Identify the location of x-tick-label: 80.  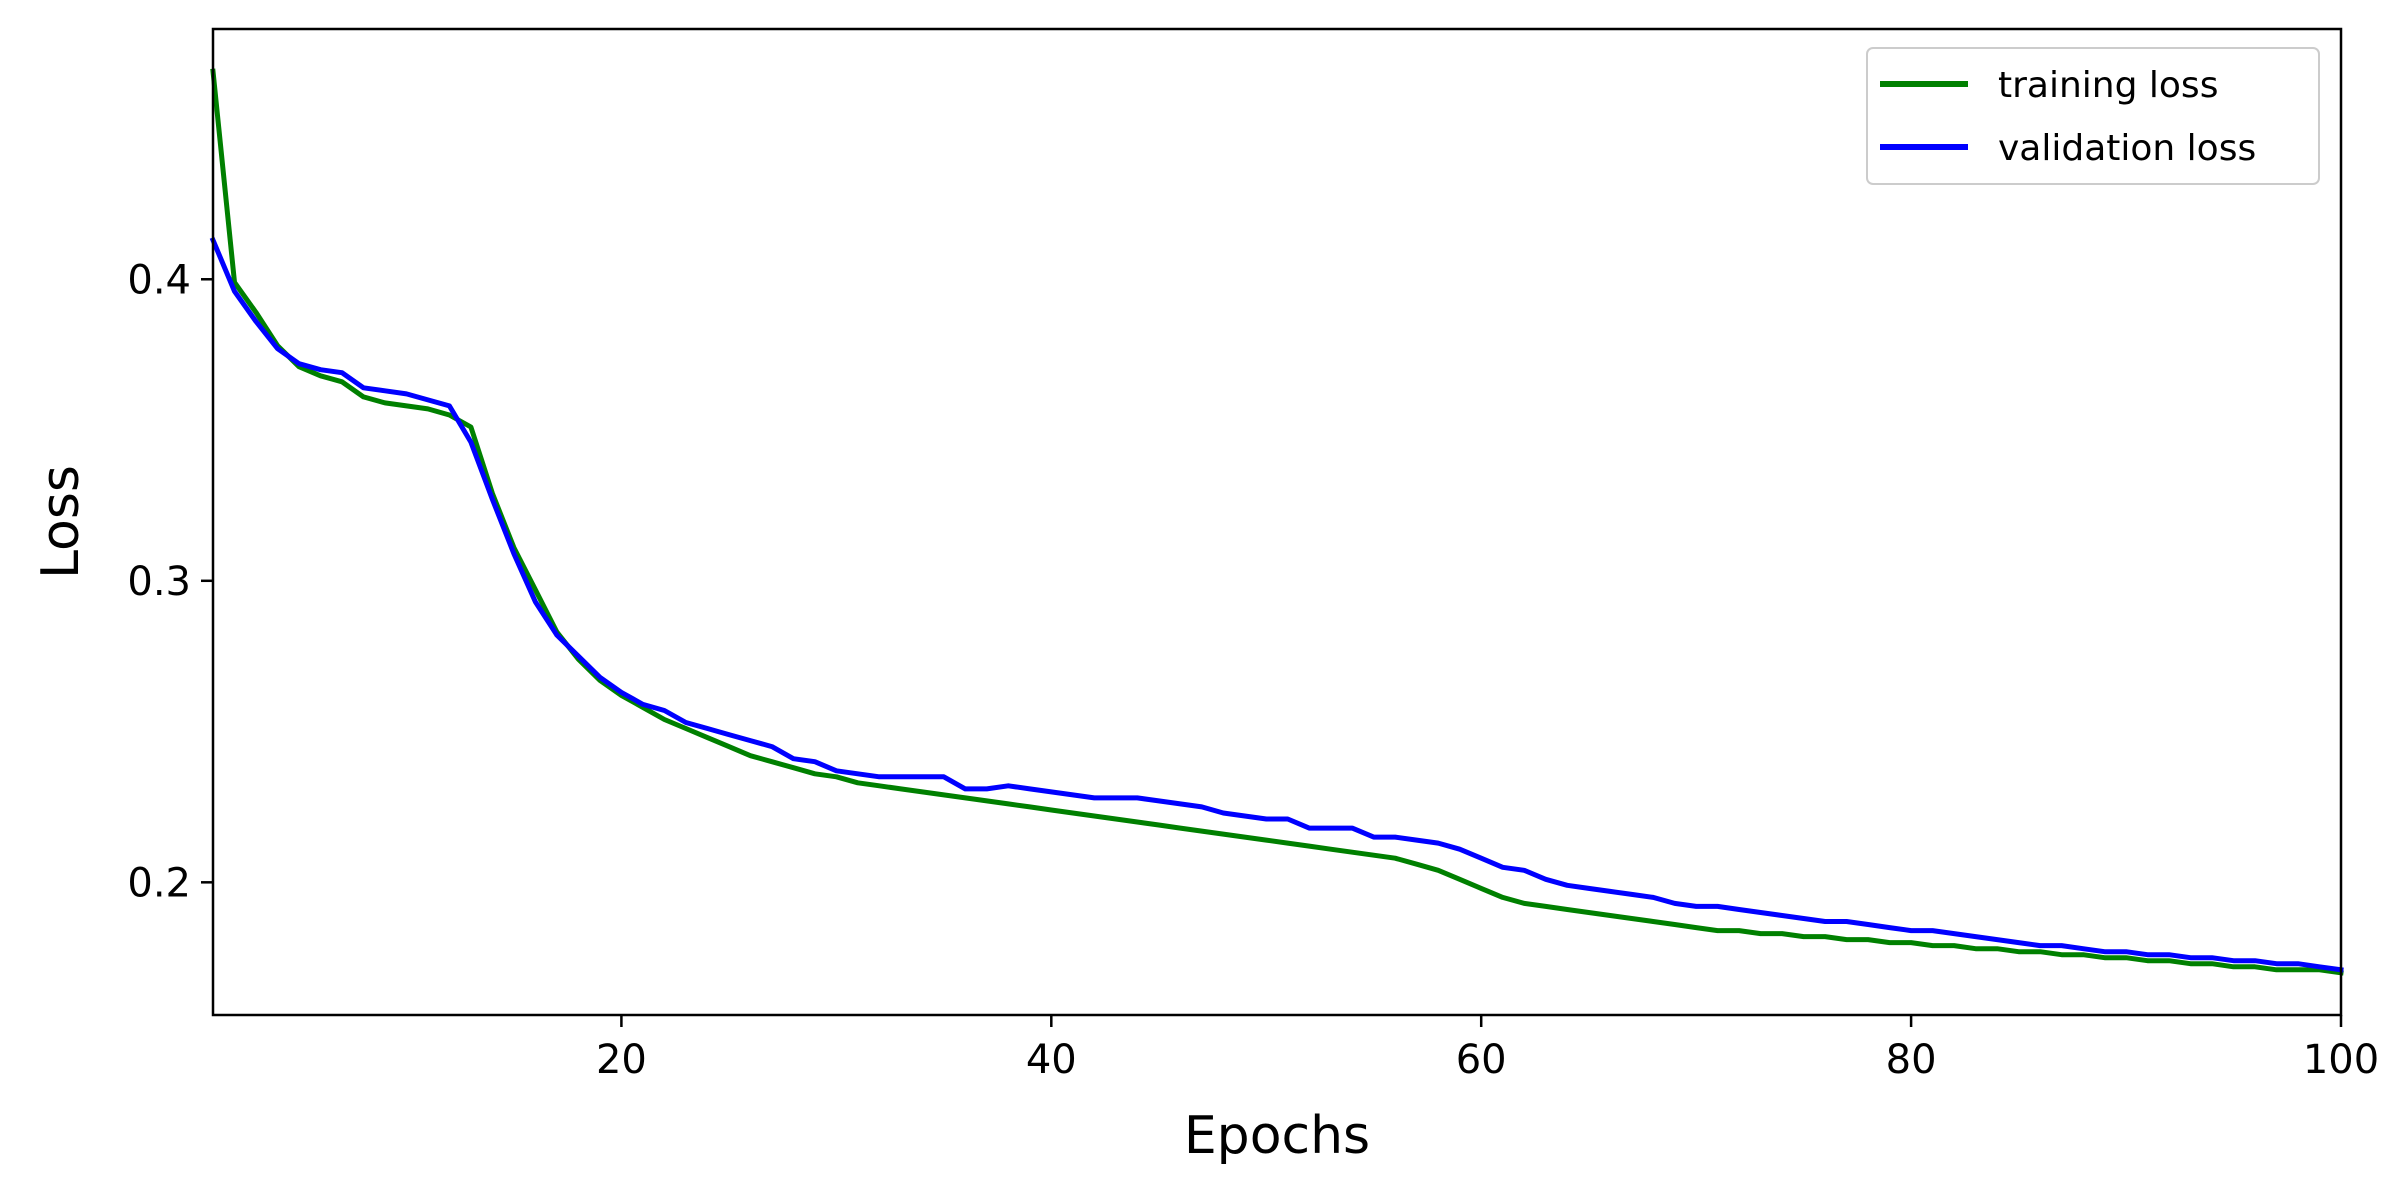
(1911, 1060).